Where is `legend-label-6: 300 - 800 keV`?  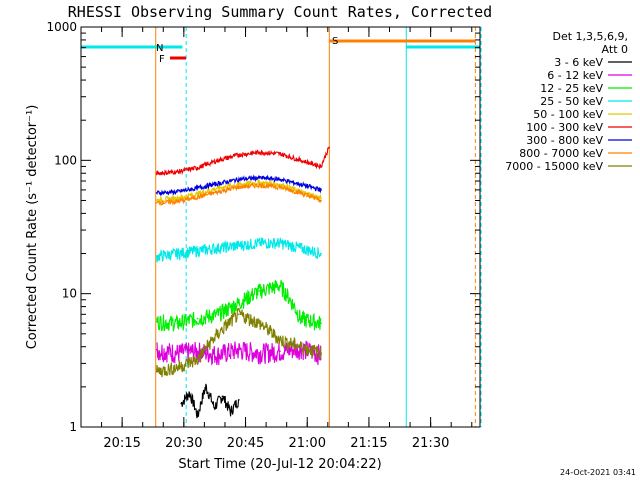 legend-label-6: 300 - 800 keV is located at coordinates (564, 140).